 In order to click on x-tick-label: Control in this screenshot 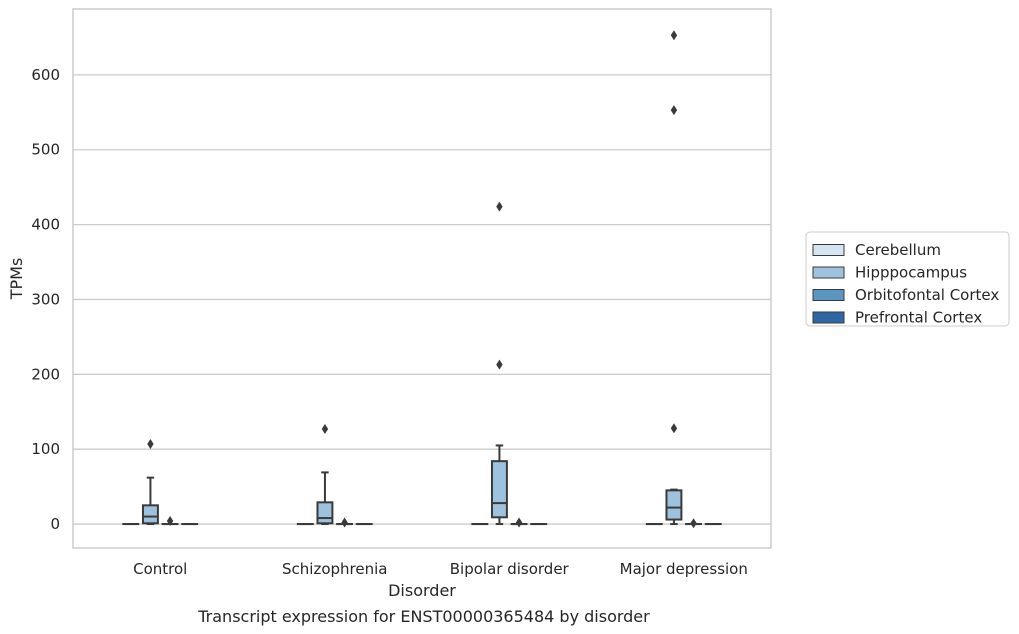, I will do `click(160, 569)`.